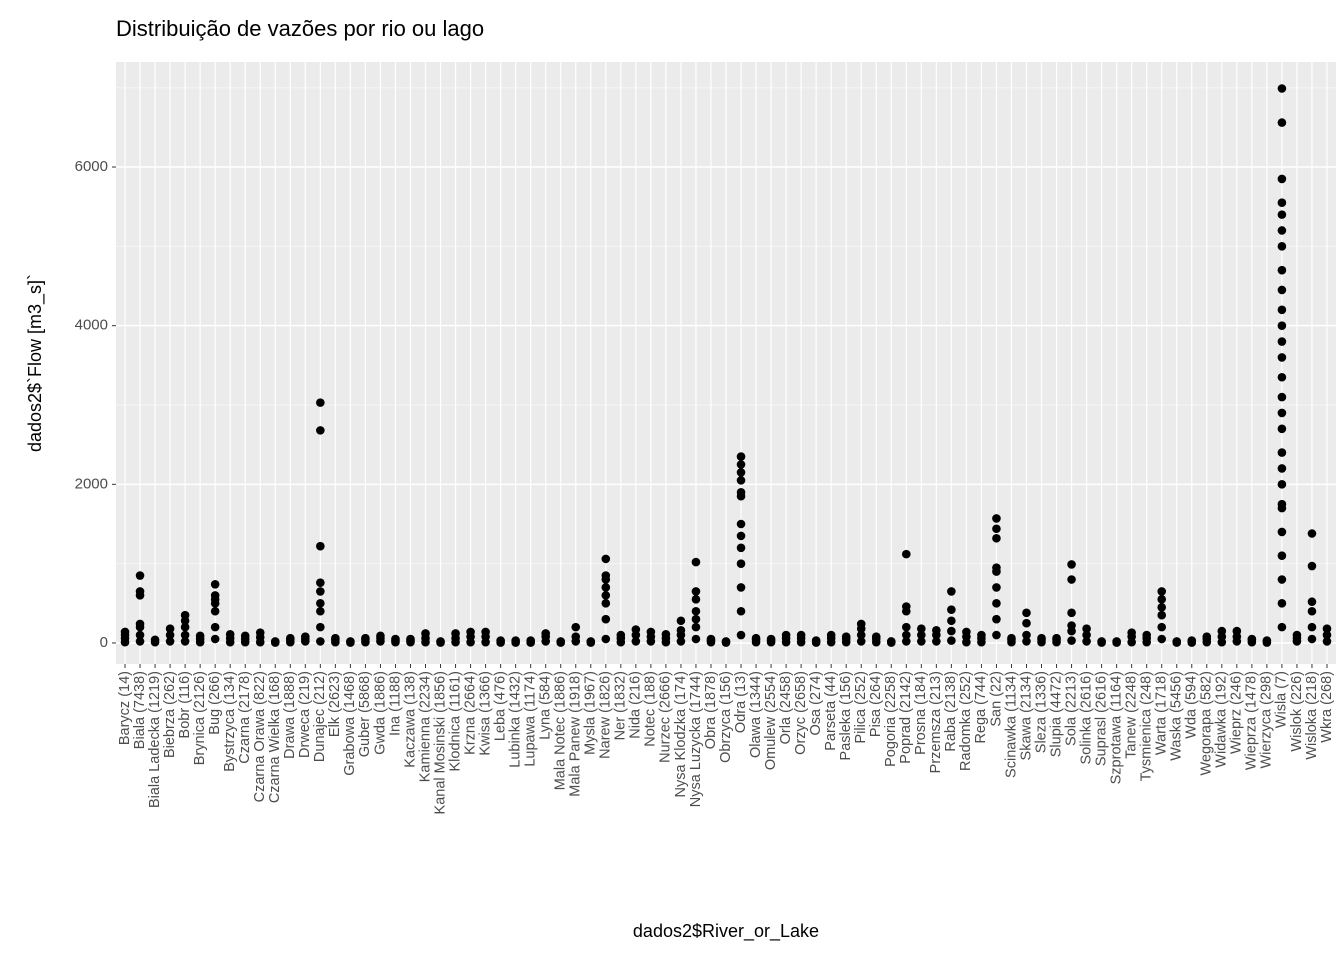 This screenshot has height=960, width=1344. Describe the element at coordinates (1327, 707) in the screenshot. I see `x-tick-label: Wkra (268)` at that location.